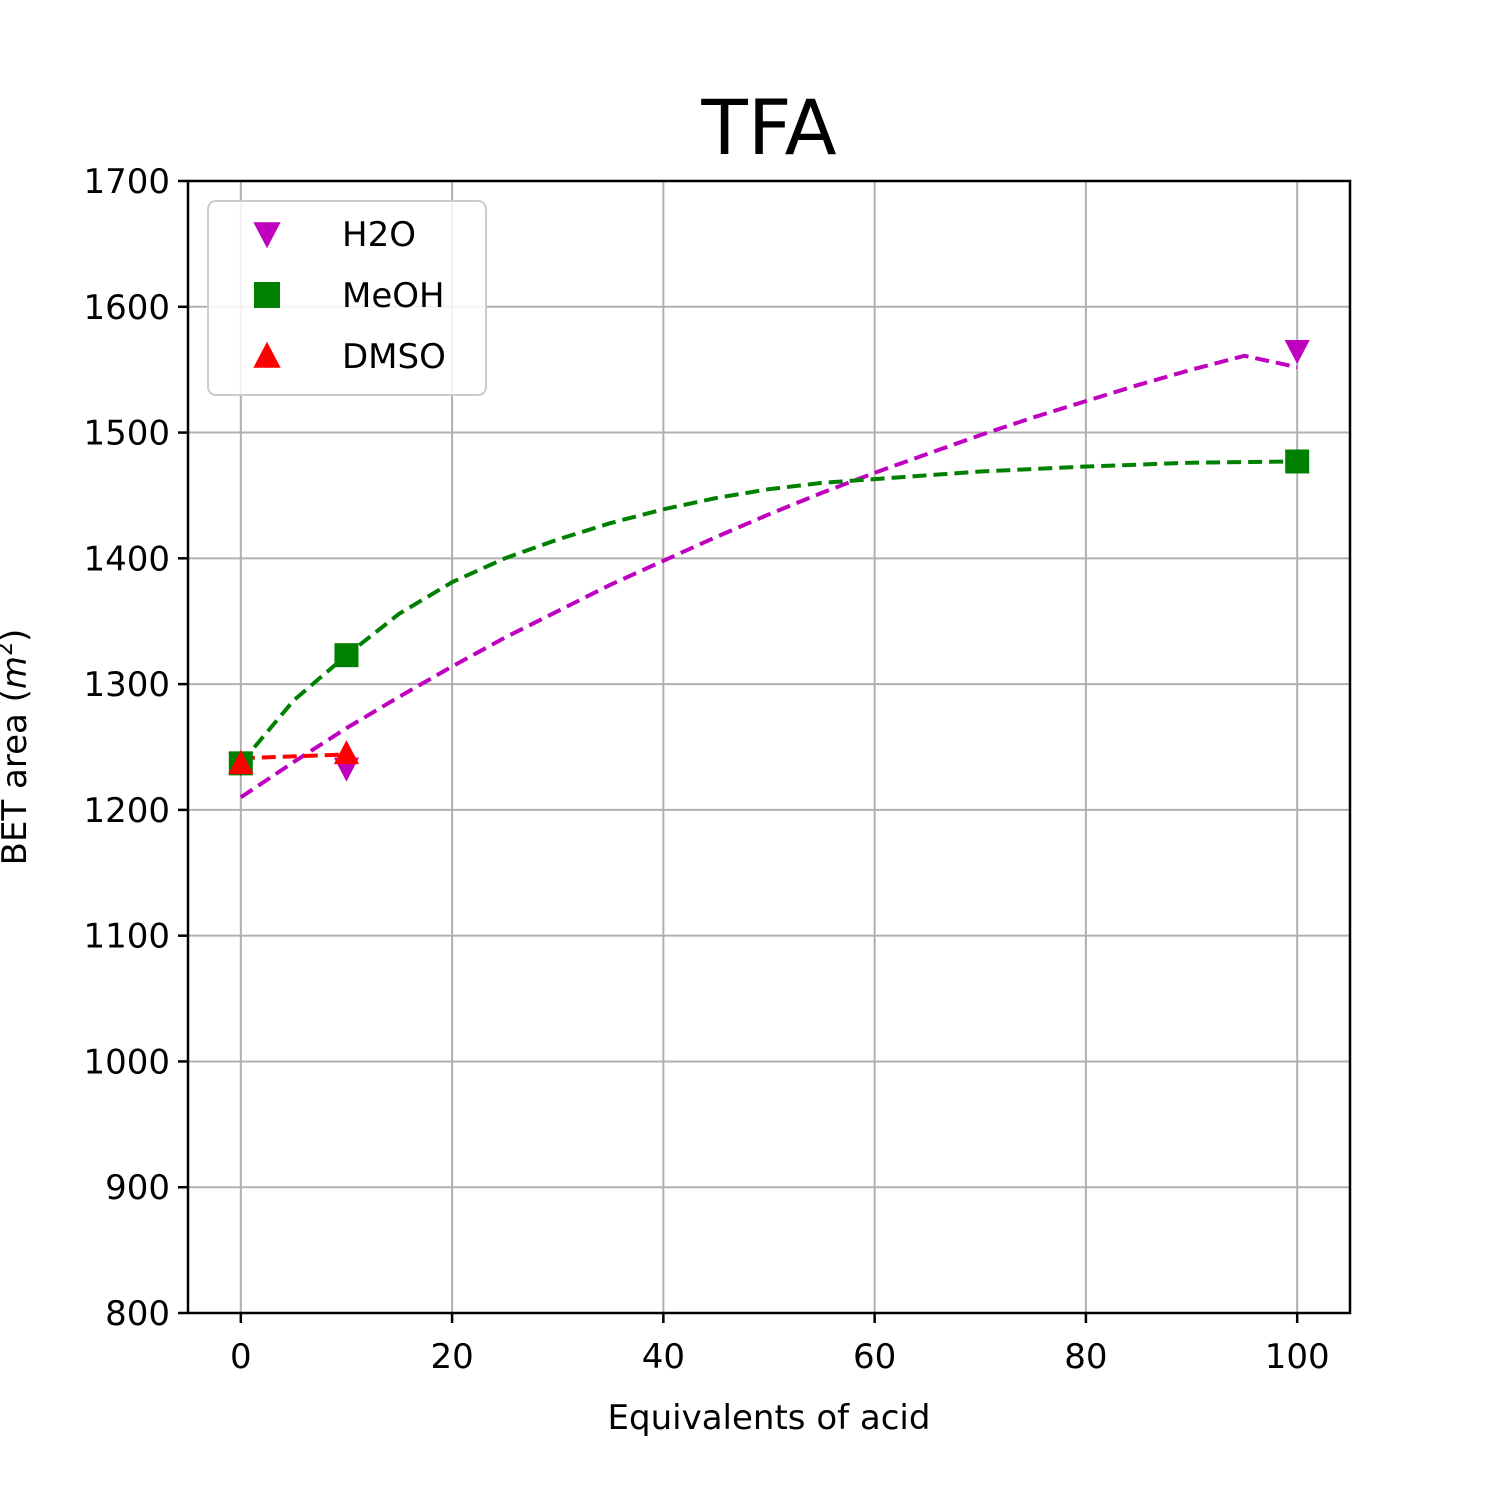 This screenshot has width=1500, height=1500. What do you see at coordinates (663, 1357) in the screenshot?
I see `x-tick-label: 40` at bounding box center [663, 1357].